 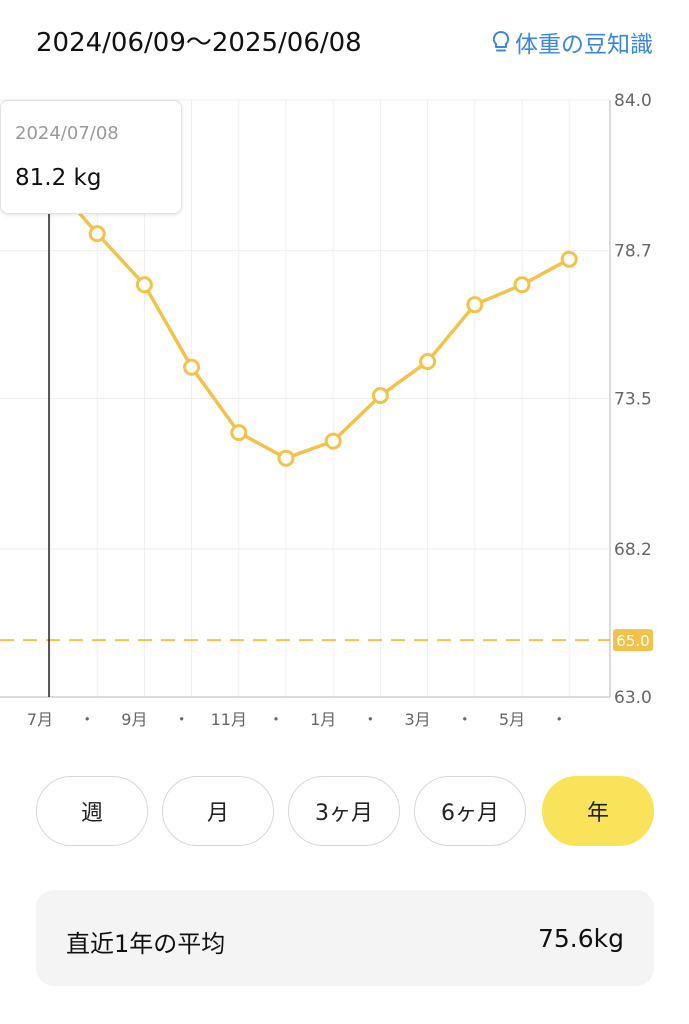 What do you see at coordinates (418, 719) in the screenshot?
I see `x-tick-label: 3月` at bounding box center [418, 719].